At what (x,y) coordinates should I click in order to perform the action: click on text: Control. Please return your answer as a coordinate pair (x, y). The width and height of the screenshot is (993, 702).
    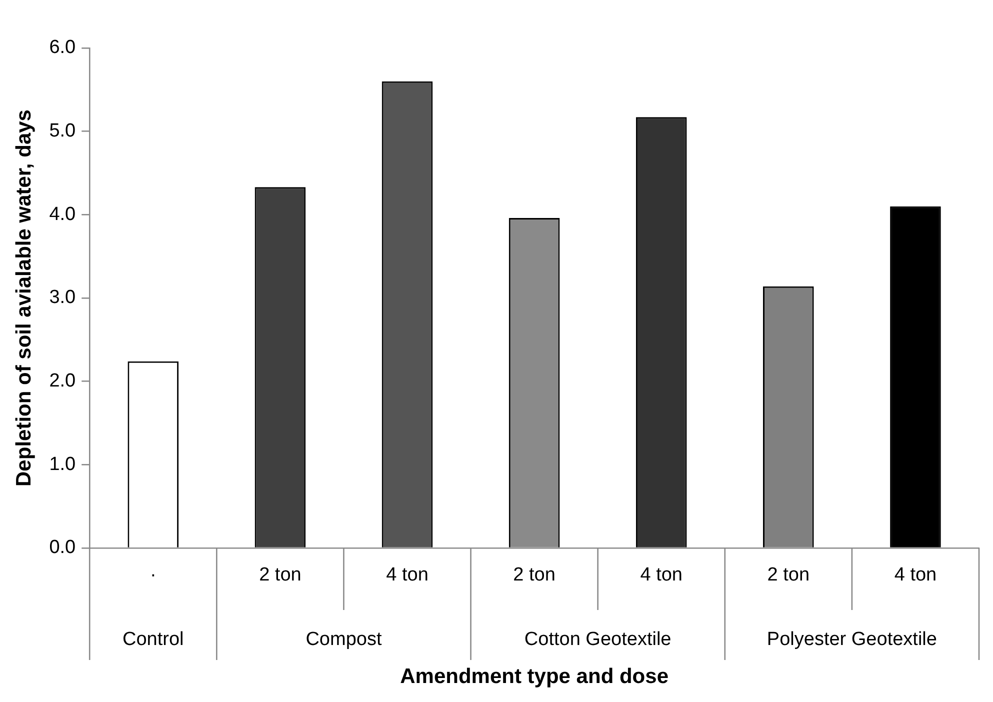
    Looking at the image, I should click on (153, 639).